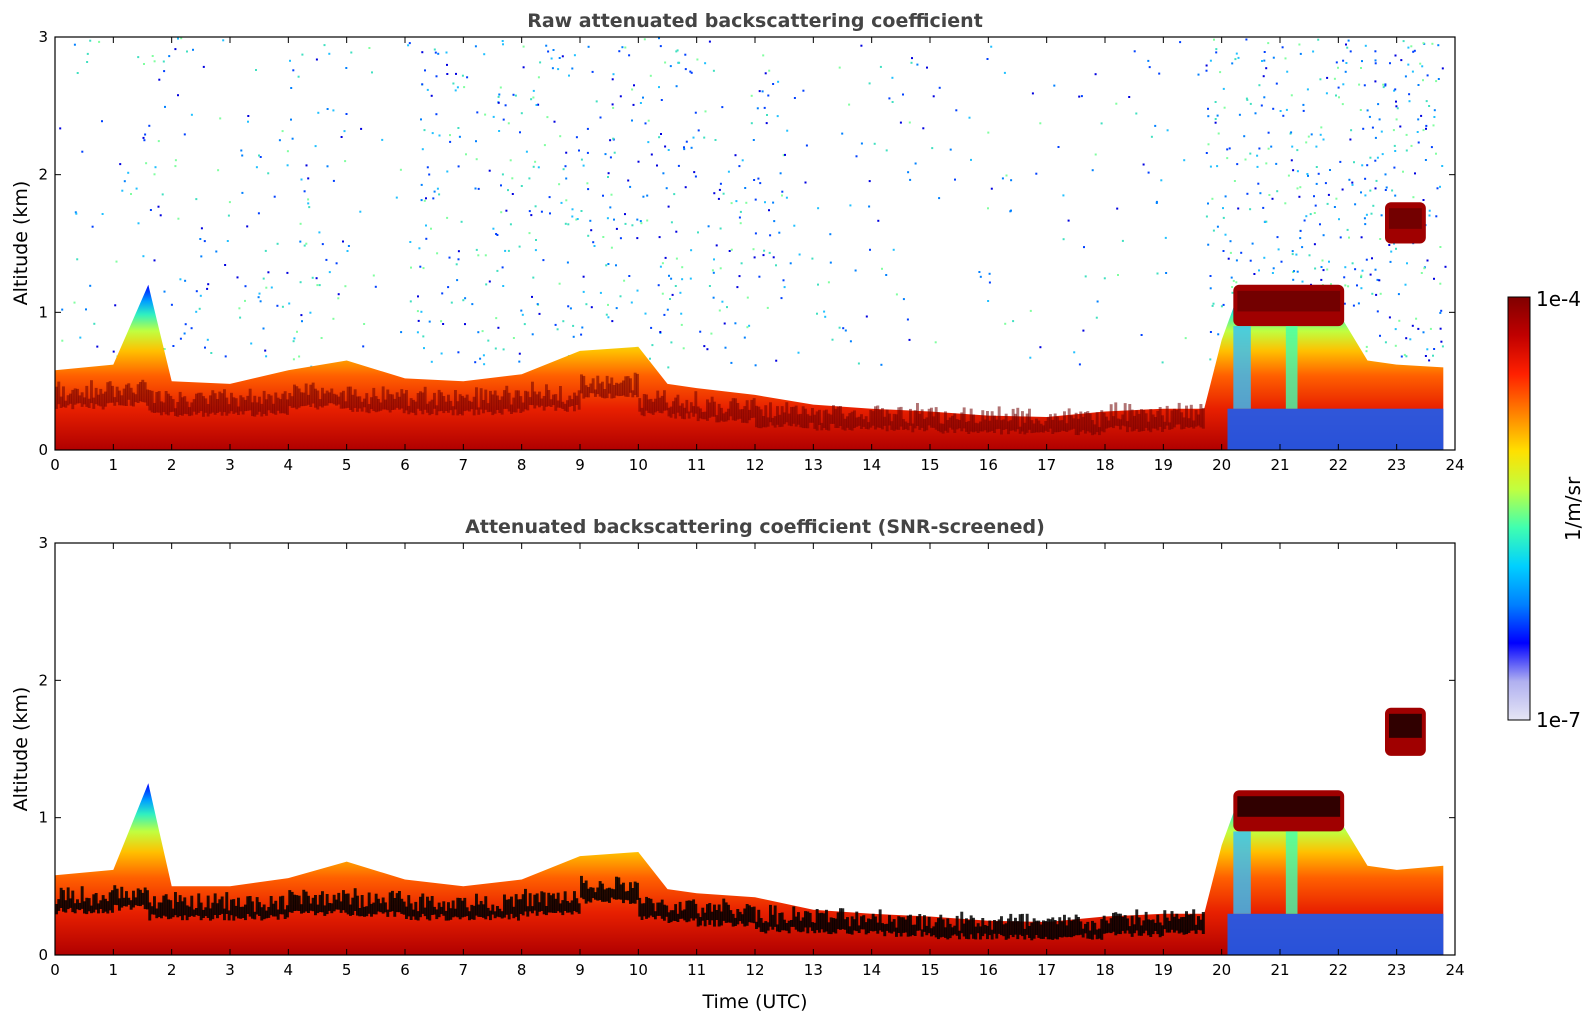 The width and height of the screenshot is (1595, 1020). What do you see at coordinates (43, 312) in the screenshot?
I see `y-tick-label: 1` at bounding box center [43, 312].